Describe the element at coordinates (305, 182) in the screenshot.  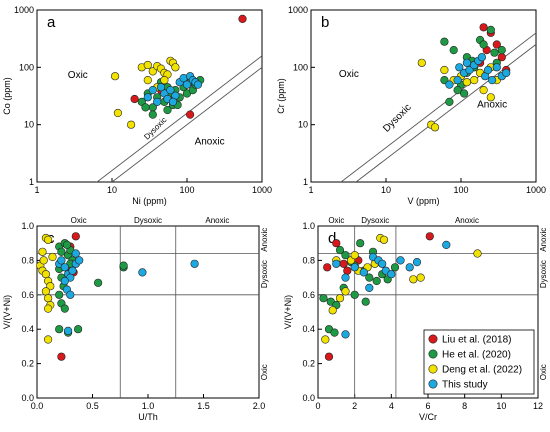
I see `y-tick-label: 1` at that location.